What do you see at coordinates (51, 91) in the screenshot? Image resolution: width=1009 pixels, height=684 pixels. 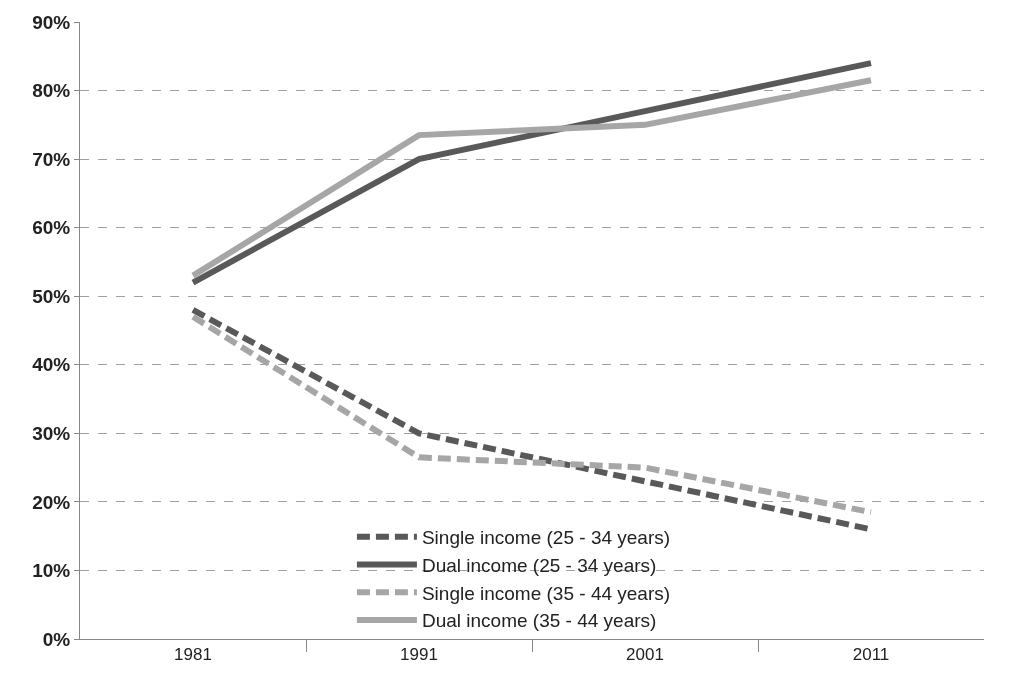 I see `y-tick-label: 80%` at bounding box center [51, 91].